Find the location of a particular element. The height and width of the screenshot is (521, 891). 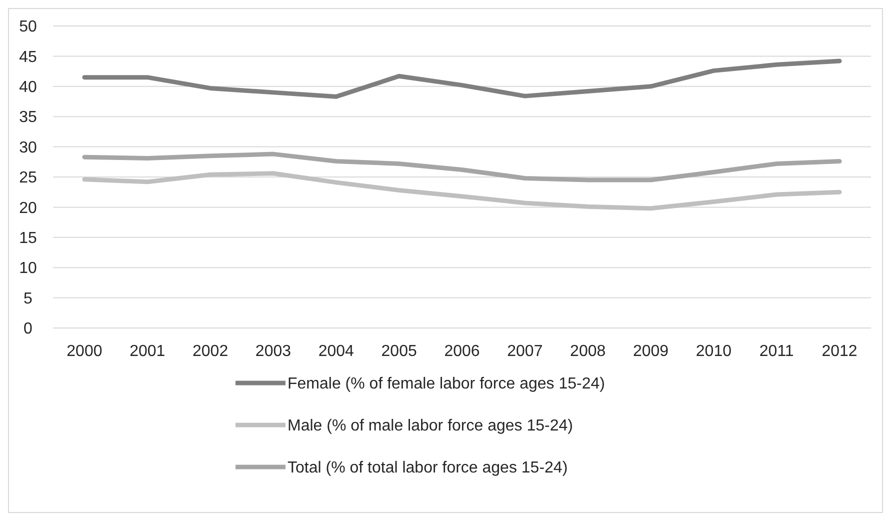

y-tick-label: 45 is located at coordinates (28, 57).